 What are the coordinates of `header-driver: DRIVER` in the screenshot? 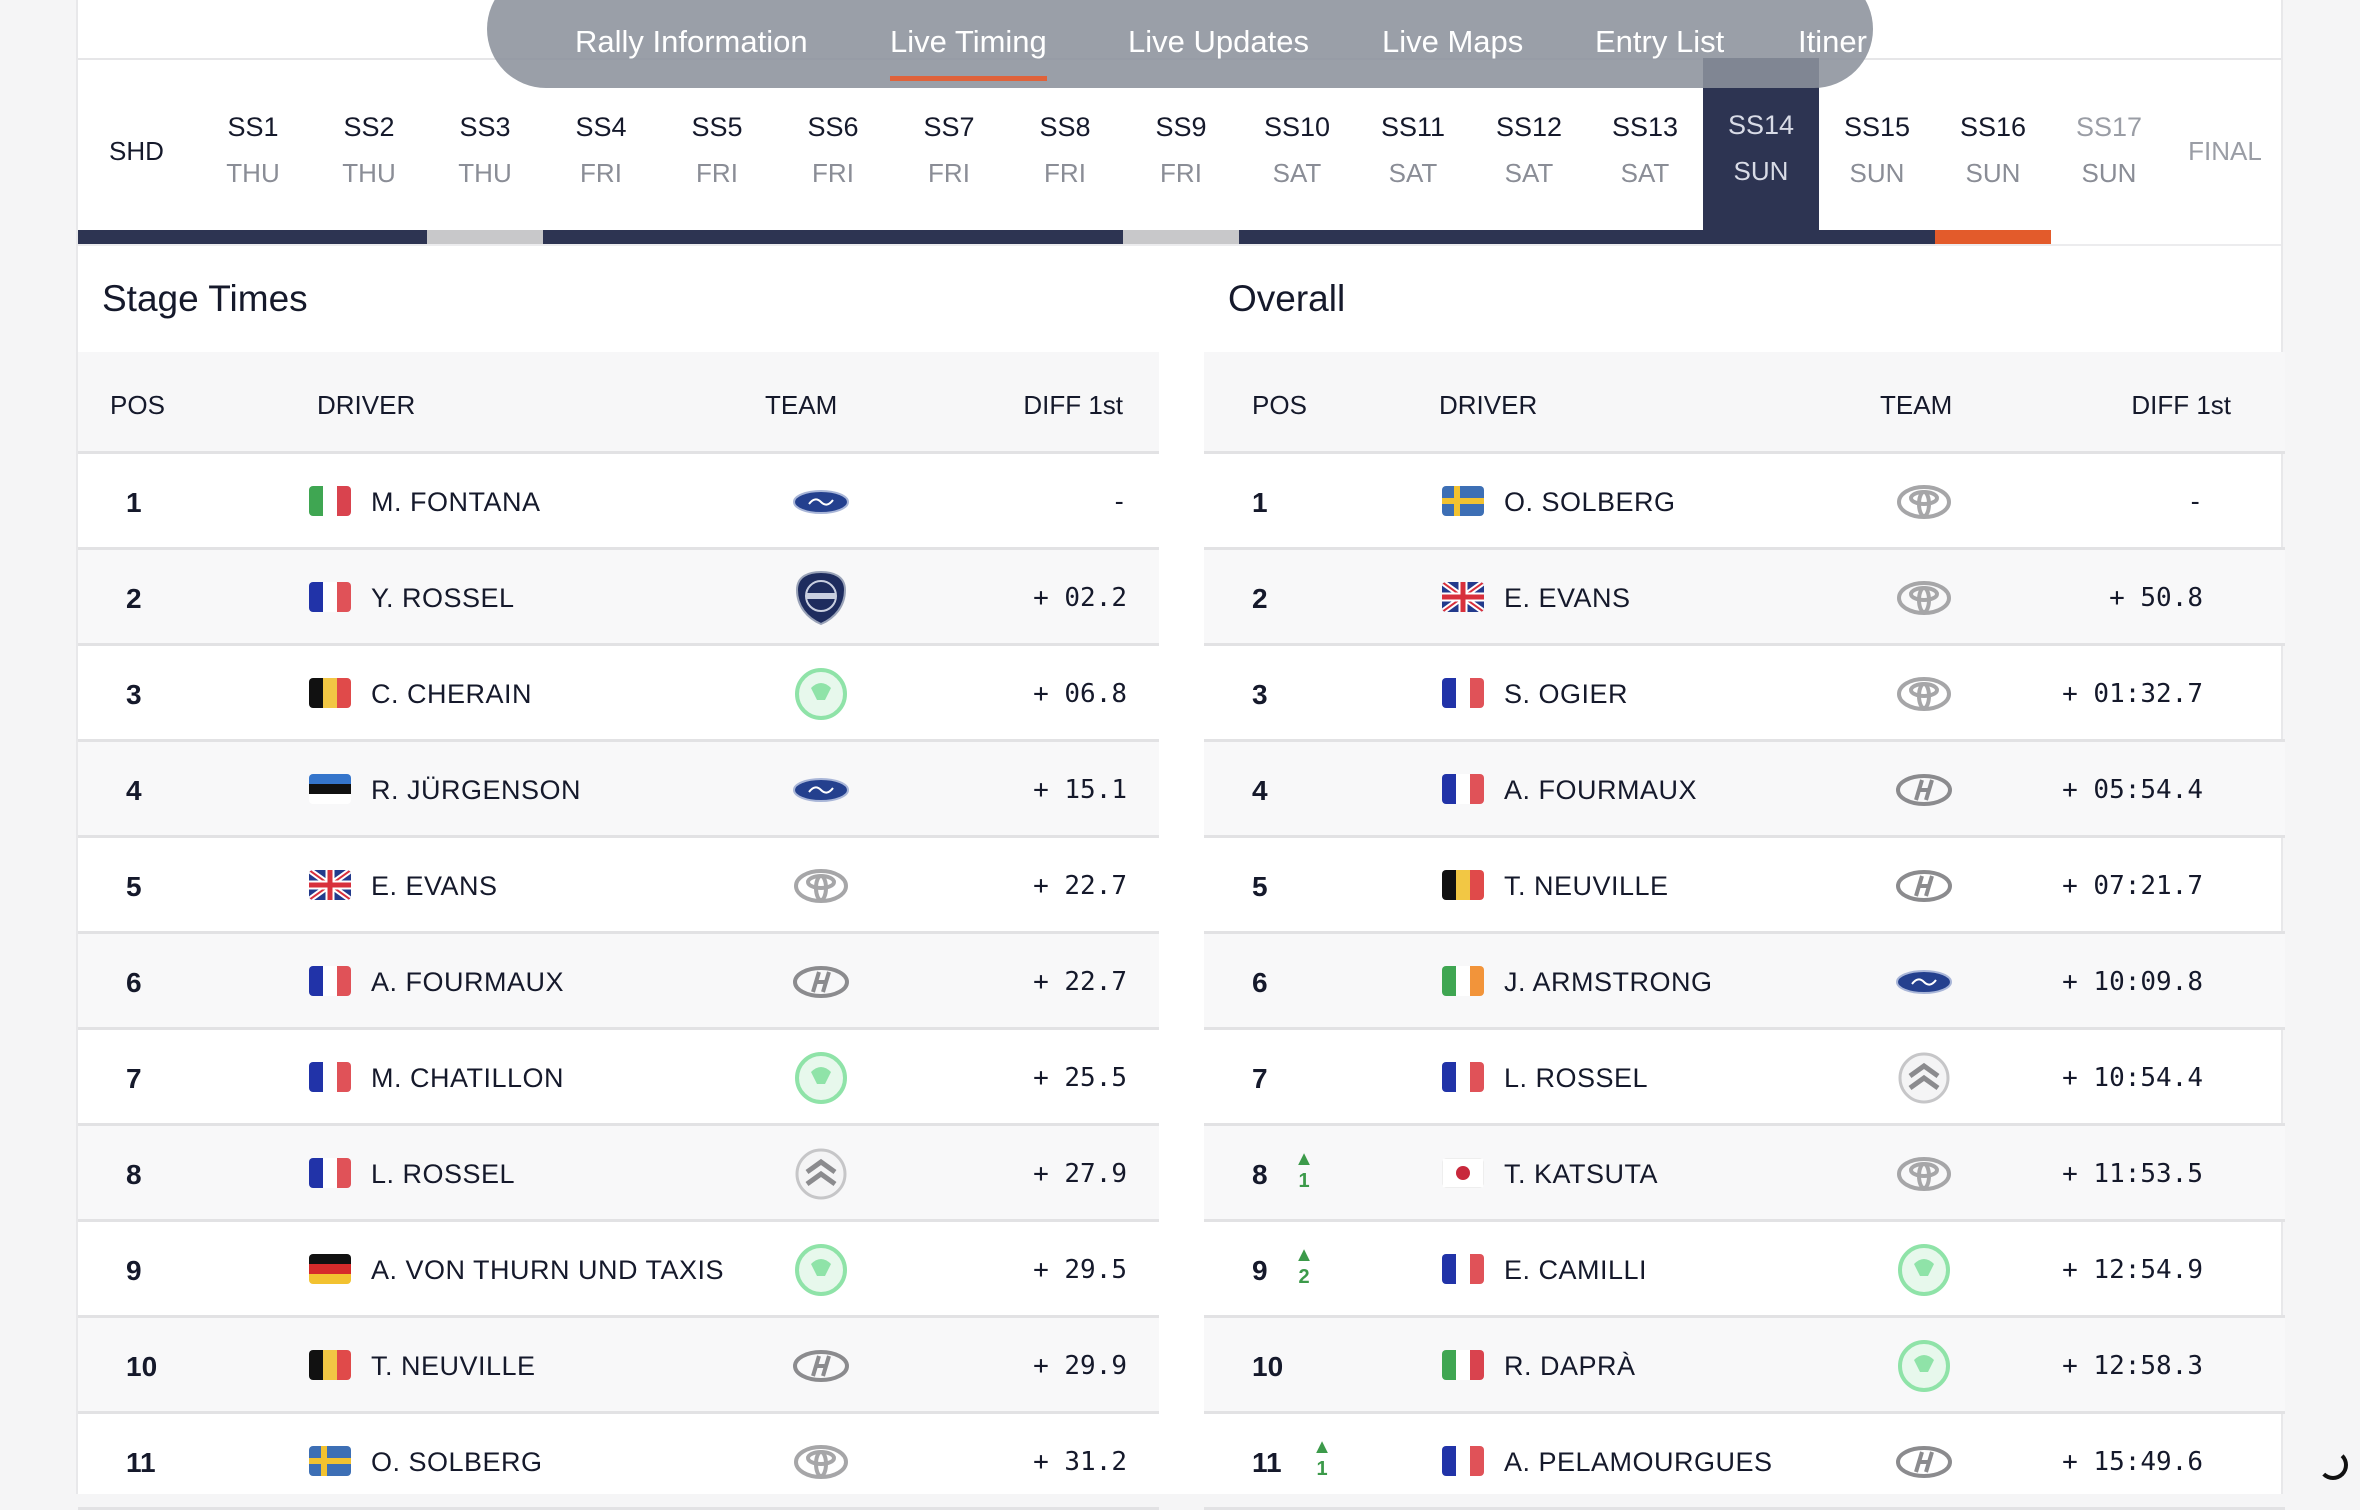 It's located at (1488, 405).